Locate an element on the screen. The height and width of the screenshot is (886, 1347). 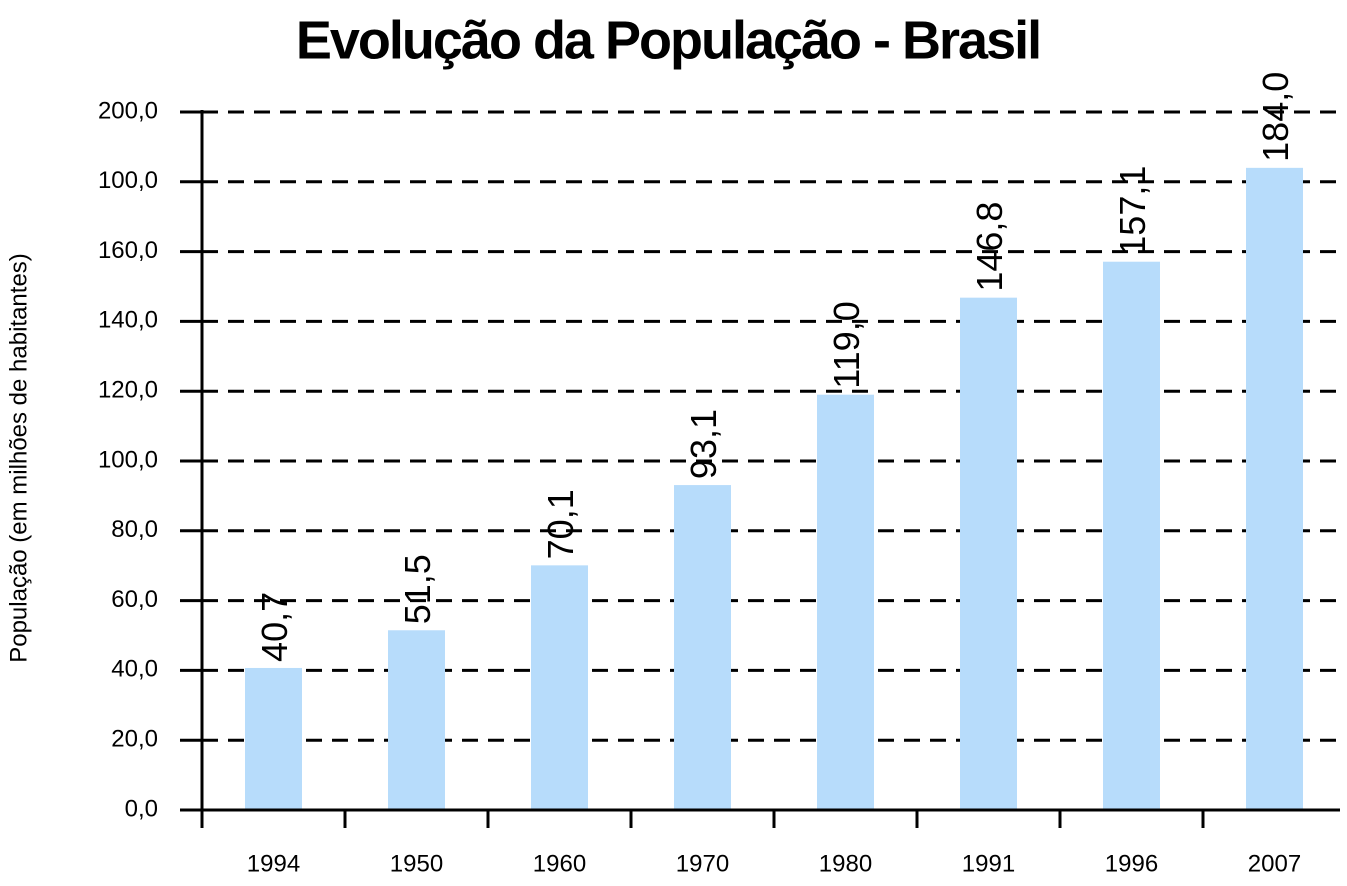
value-label: 40,7 is located at coordinates (274, 627).